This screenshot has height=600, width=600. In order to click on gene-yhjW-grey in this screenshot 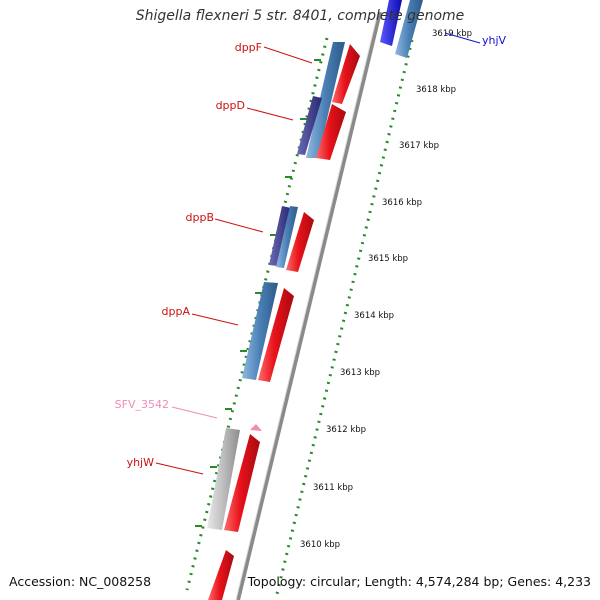, I will do `click(223, 479)`.